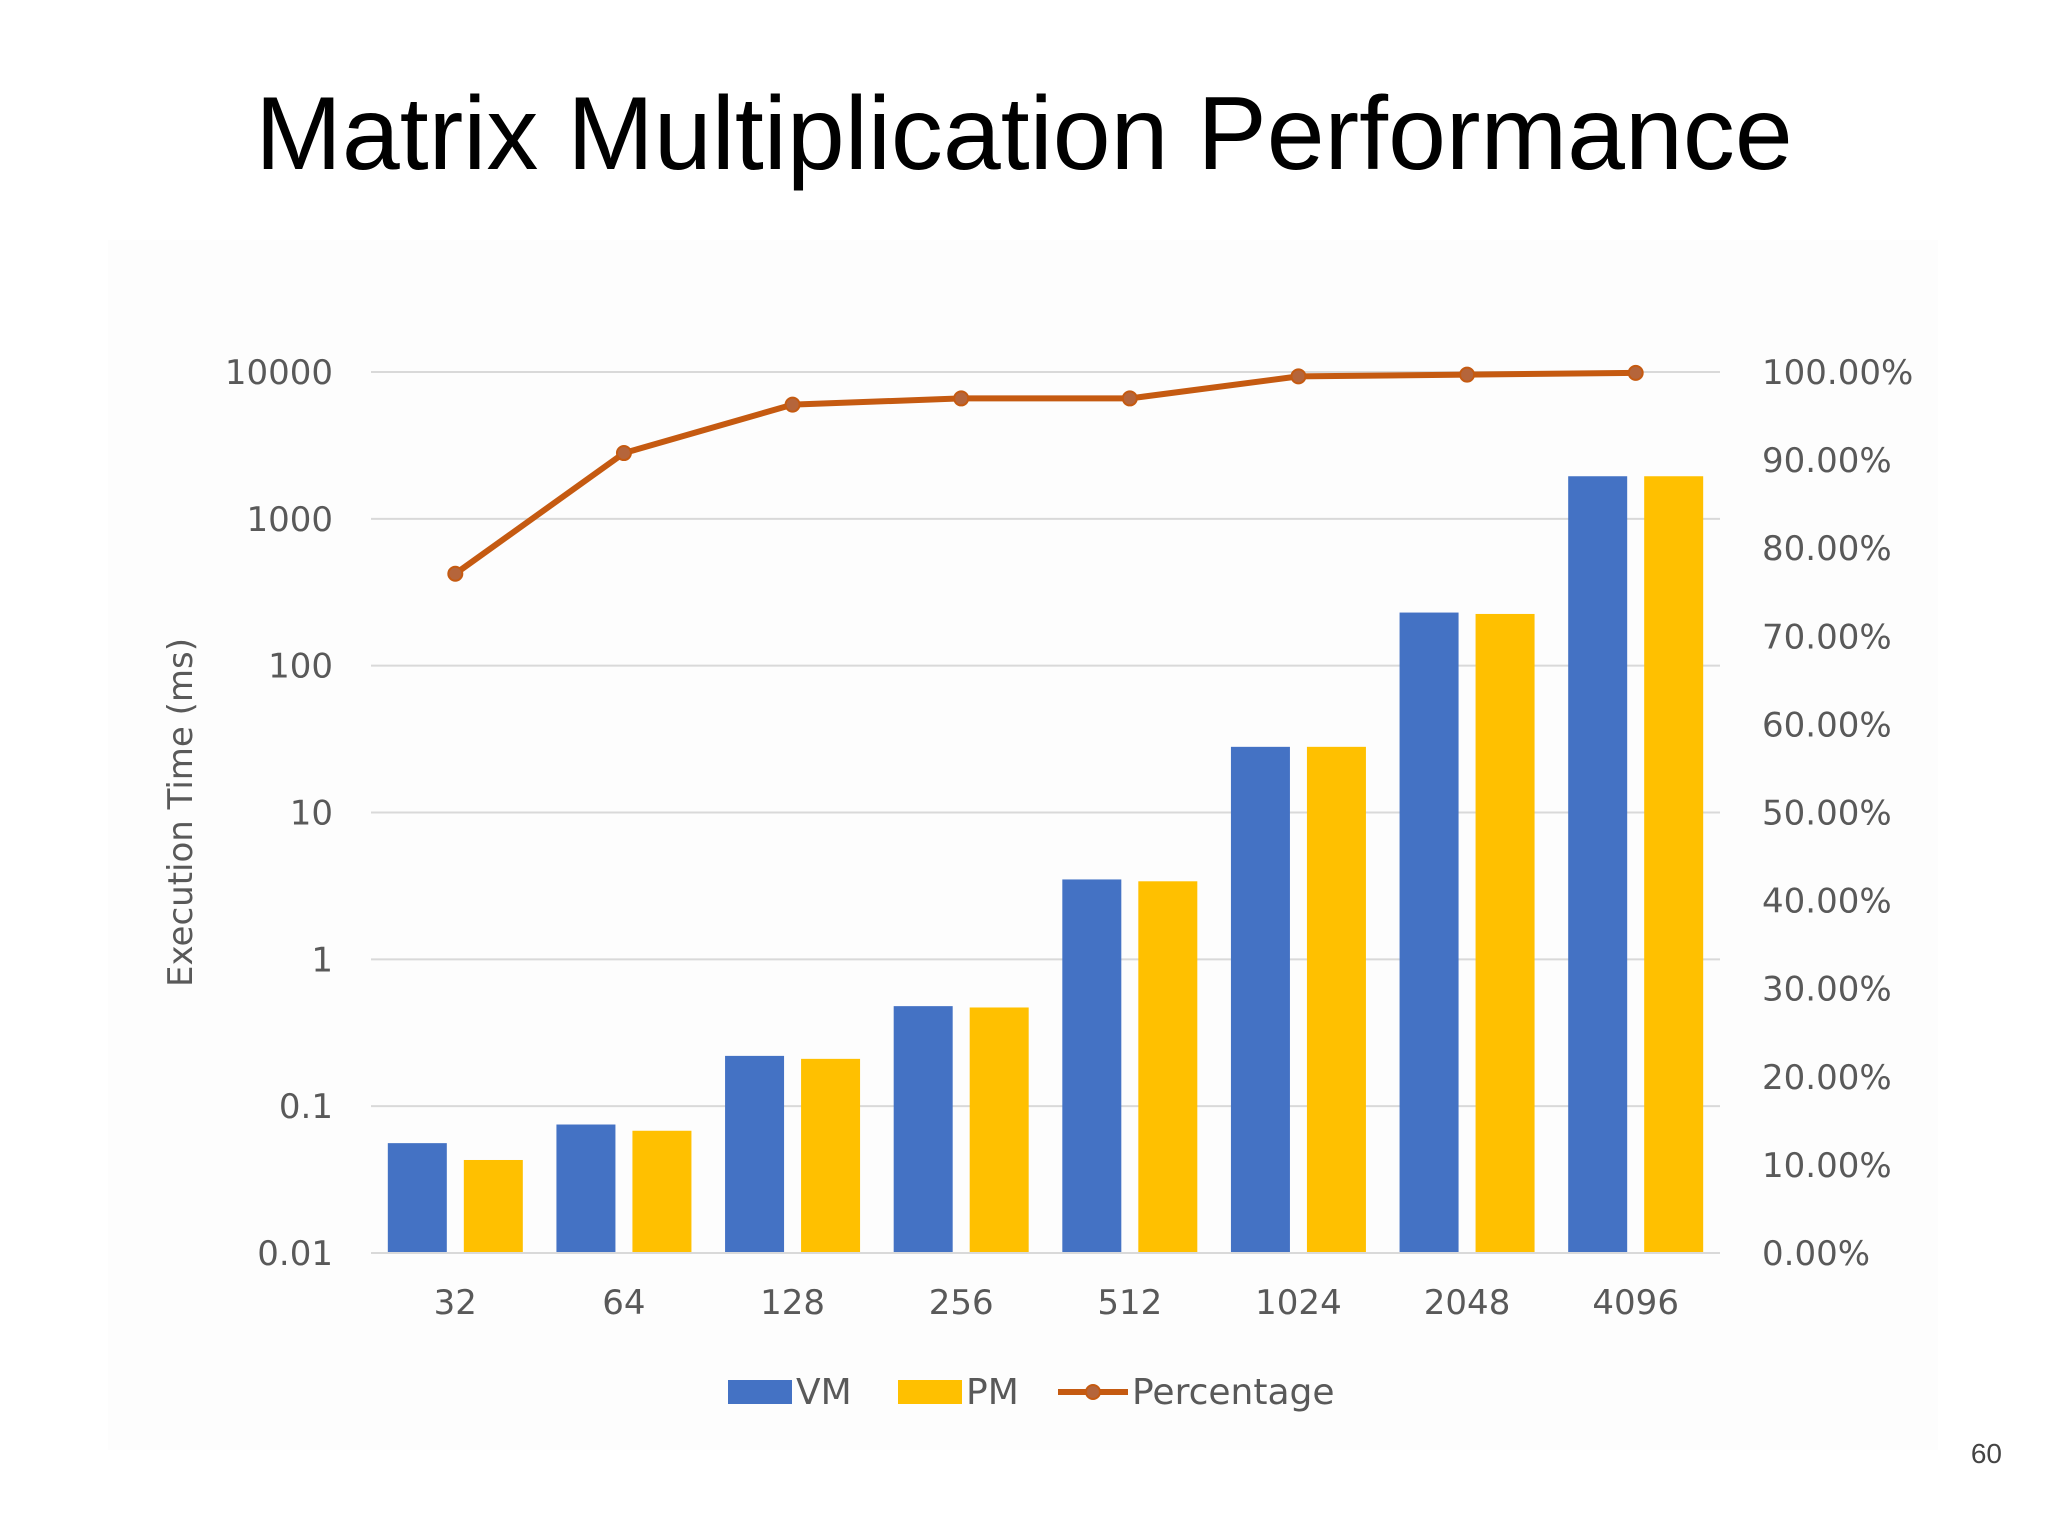 The image size is (2048, 1536). I want to click on y2-tick-label: 70.00%, so click(1827, 637).